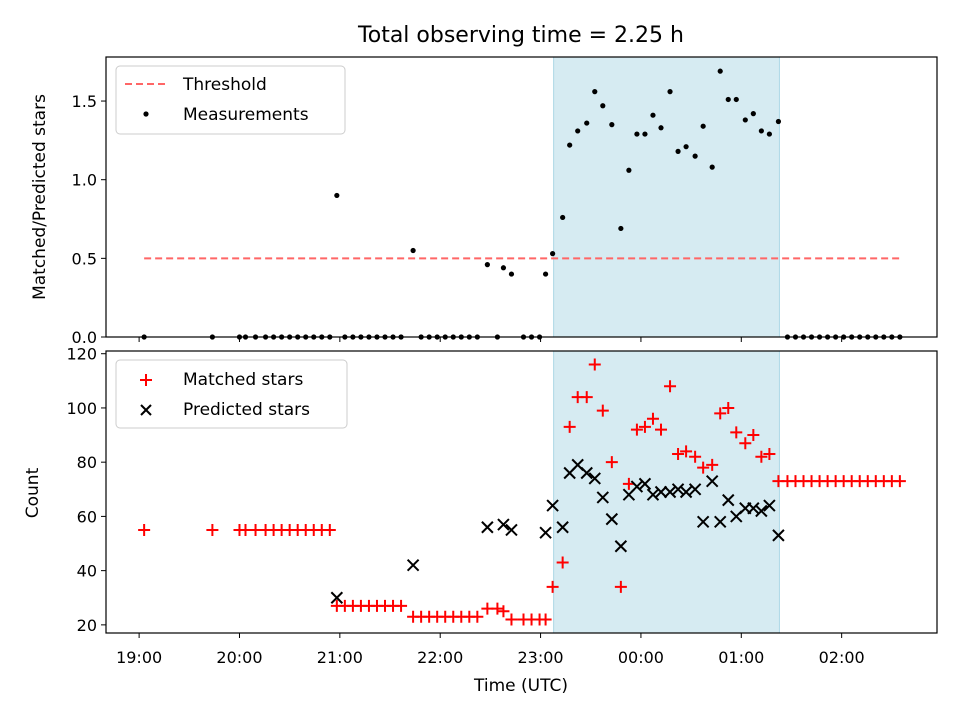 The image size is (960, 720). Describe the element at coordinates (81, 408) in the screenshot. I see `y-tick-label: 100` at that location.